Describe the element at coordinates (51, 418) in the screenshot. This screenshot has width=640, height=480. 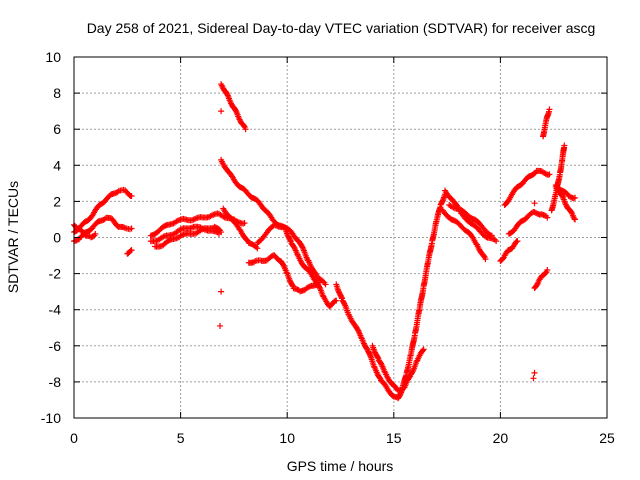
I see `y-tick-label: -10` at that location.